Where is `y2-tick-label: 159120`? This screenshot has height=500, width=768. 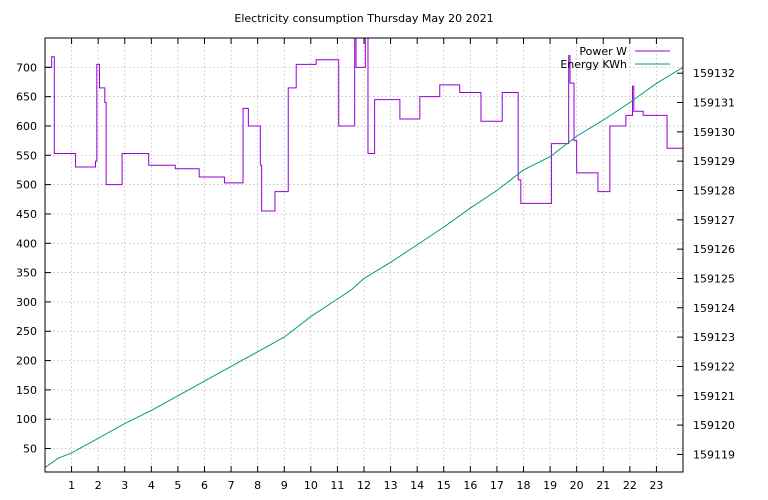
y2-tick-label: 159120 is located at coordinates (714, 425).